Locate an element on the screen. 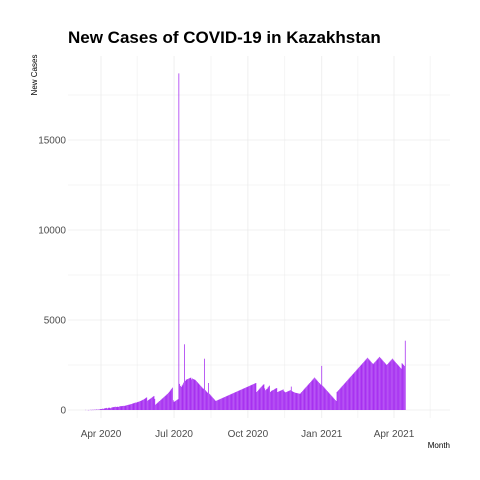 This screenshot has height=480, width=480. y-axis-title: New Cases is located at coordinates (34, 75).